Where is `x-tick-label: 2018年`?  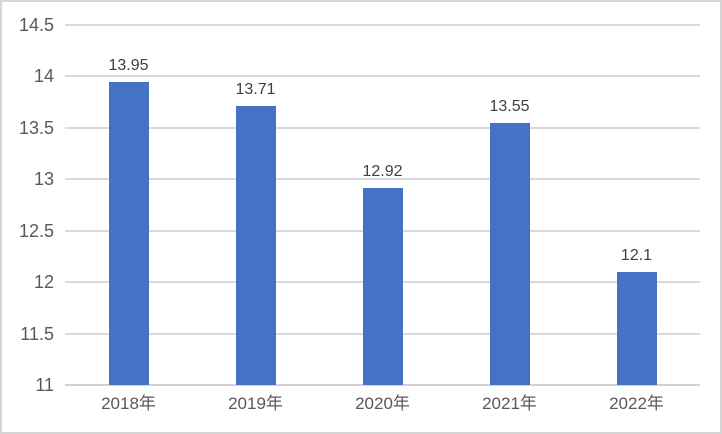 x-tick-label: 2018年 is located at coordinates (128, 403).